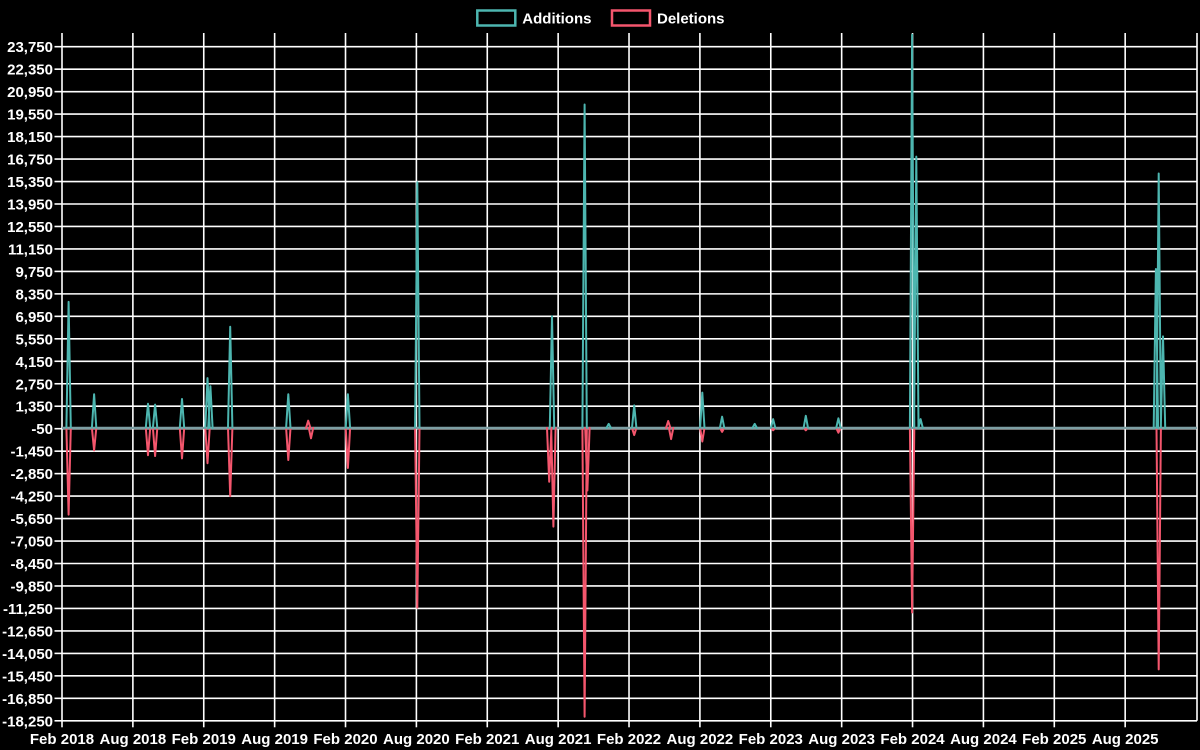  What do you see at coordinates (31, 564) in the screenshot?
I see `y-tick-label: -8,450` at bounding box center [31, 564].